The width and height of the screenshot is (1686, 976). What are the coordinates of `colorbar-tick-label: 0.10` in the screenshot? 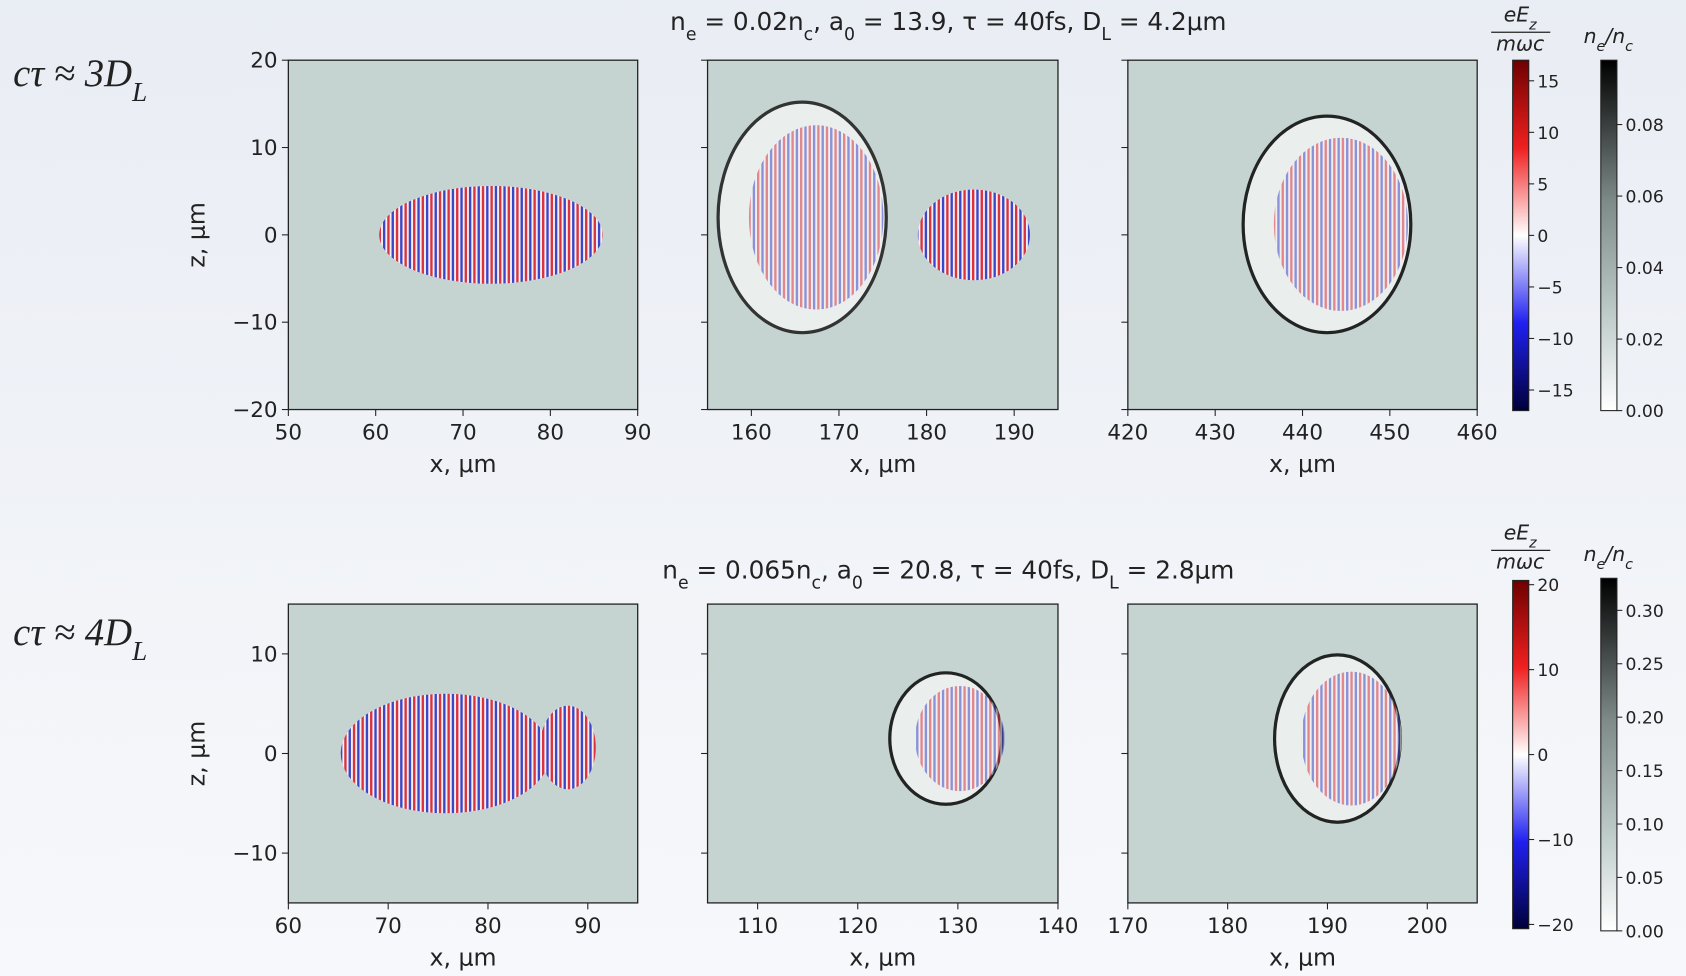 It's located at (1645, 825).